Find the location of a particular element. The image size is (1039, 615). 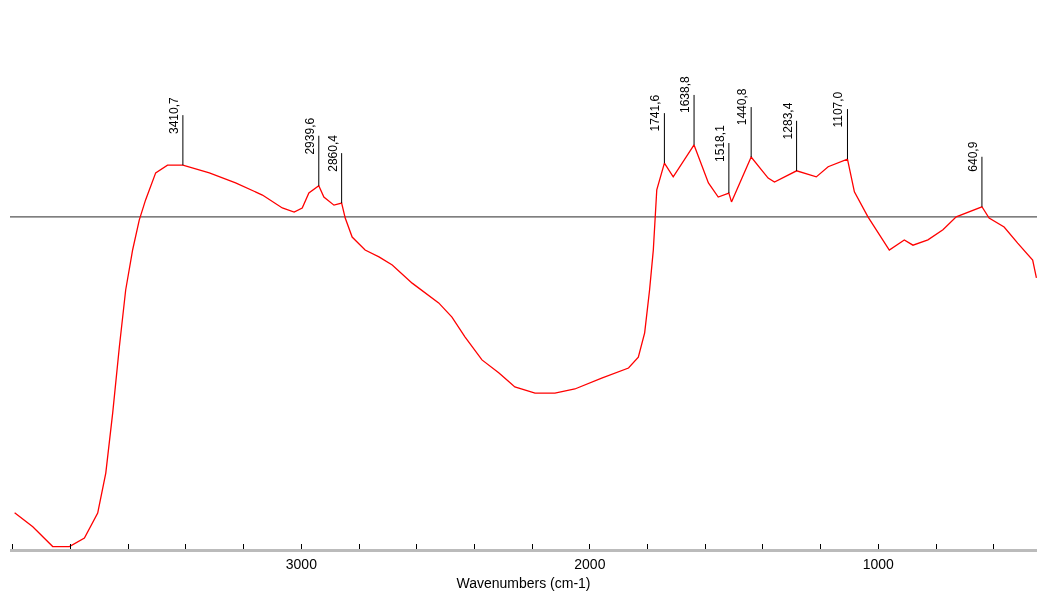

annotation: 1283,4 is located at coordinates (787, 121).